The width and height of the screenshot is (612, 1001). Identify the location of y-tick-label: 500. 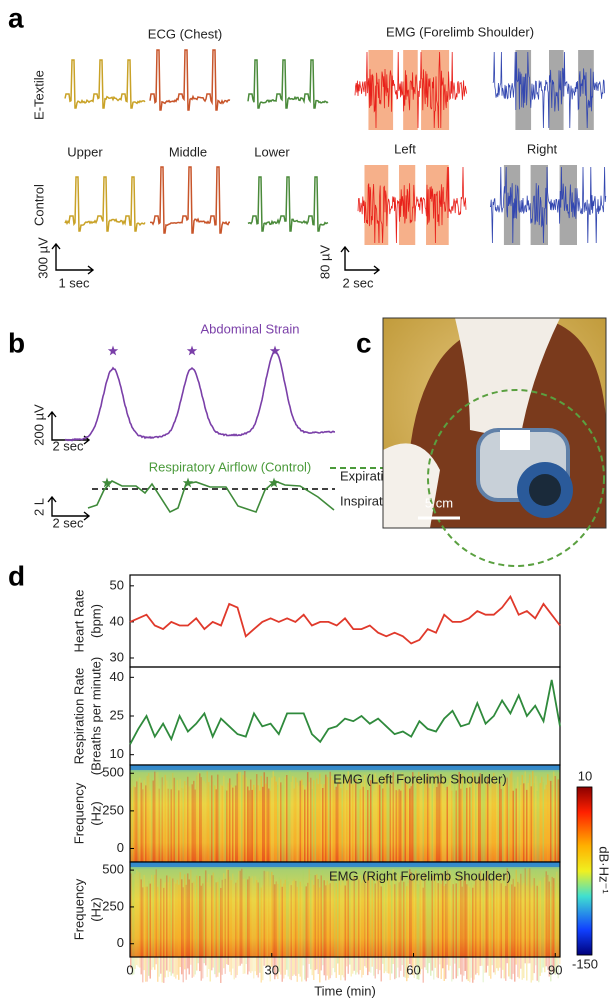
(113, 869).